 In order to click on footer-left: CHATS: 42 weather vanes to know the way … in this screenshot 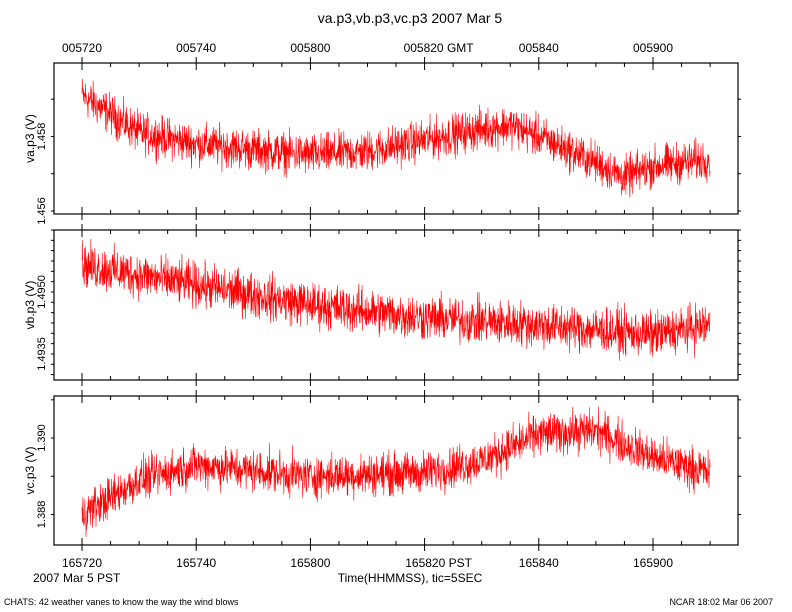, I will do `click(121, 602)`.